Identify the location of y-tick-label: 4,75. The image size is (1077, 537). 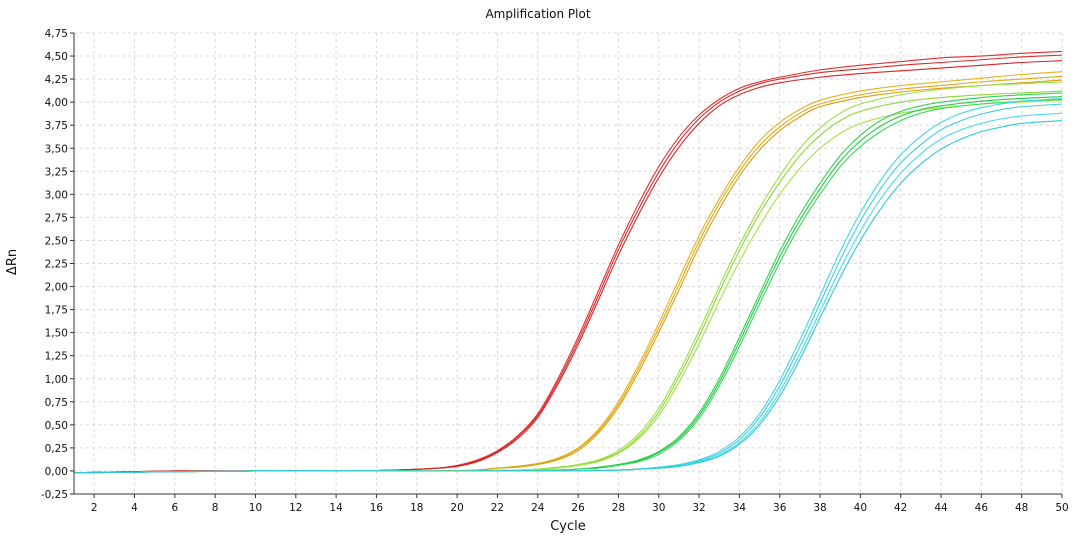
(56, 34).